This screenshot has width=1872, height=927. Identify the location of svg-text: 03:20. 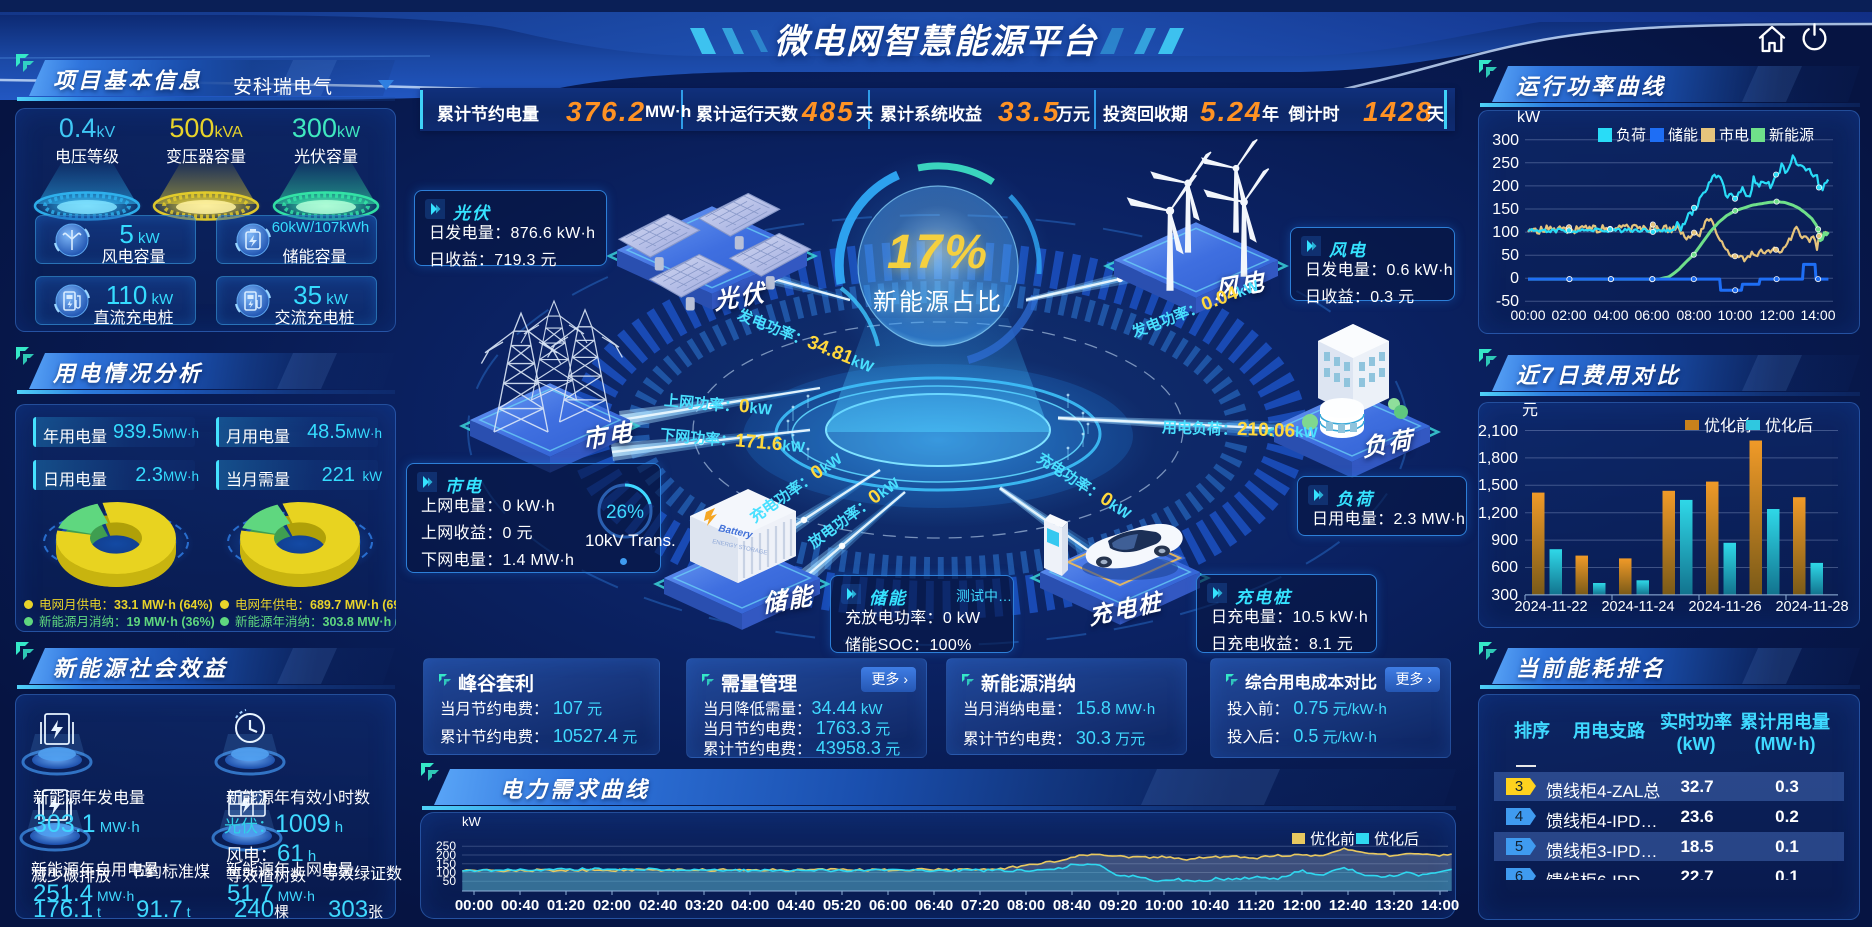
(704, 905).